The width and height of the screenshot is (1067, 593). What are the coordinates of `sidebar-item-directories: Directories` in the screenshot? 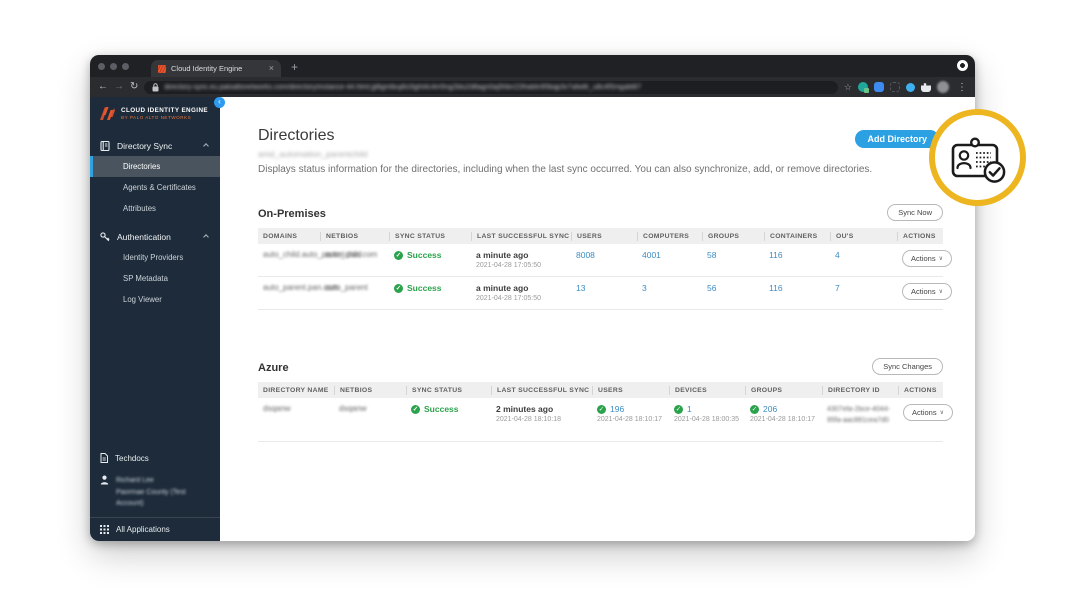 It's located at (155, 166).